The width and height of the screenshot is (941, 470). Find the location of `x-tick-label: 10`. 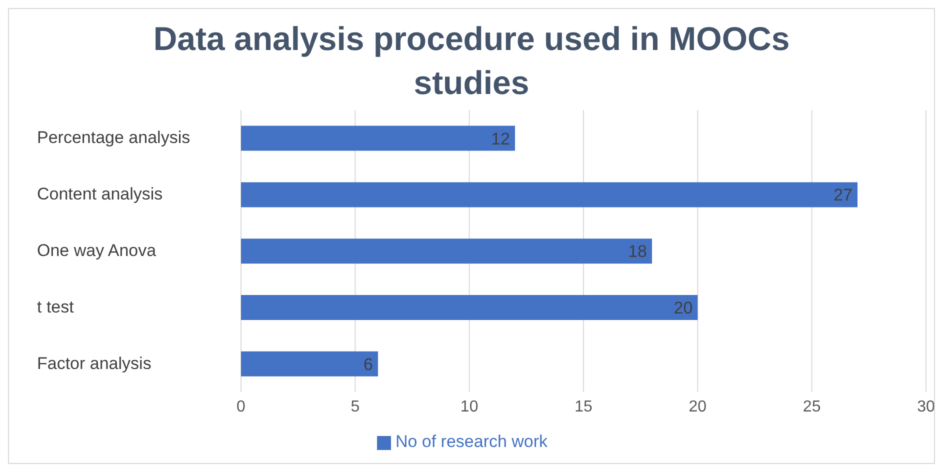

x-tick-label: 10 is located at coordinates (469, 407).